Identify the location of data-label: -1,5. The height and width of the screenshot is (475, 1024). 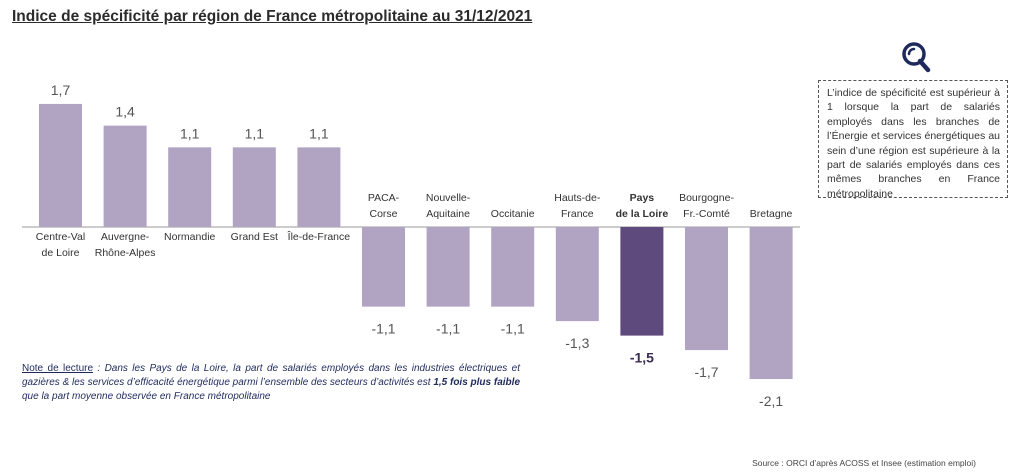
(642, 358).